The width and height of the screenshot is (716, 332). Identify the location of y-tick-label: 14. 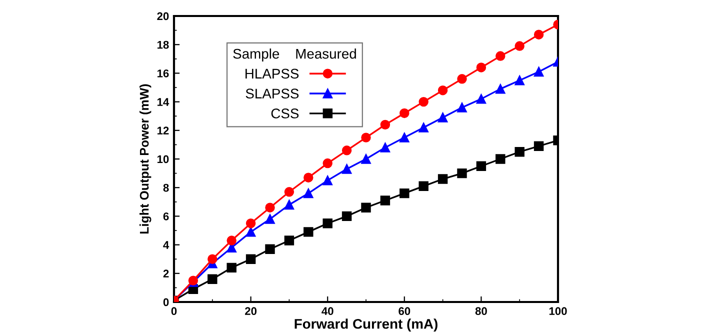
(163, 102).